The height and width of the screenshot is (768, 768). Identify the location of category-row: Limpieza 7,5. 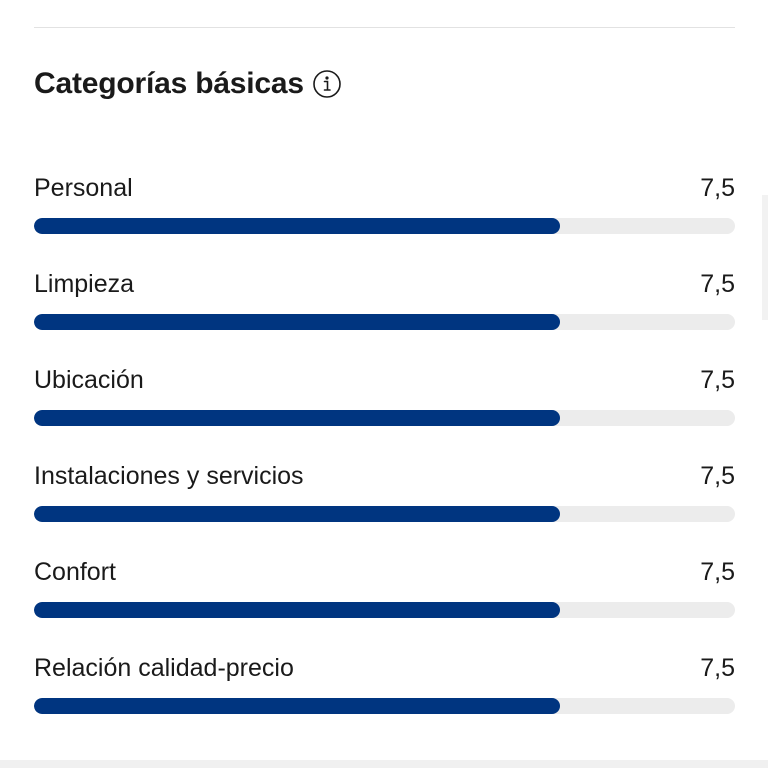
(384, 314).